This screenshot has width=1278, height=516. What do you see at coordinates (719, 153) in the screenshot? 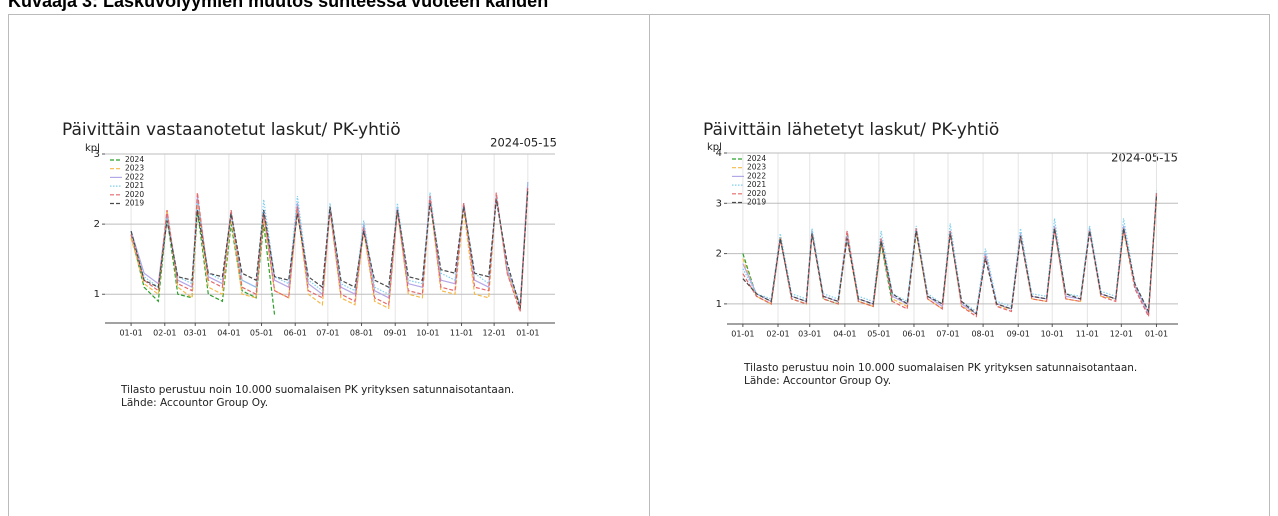
I see `y-tick-label: 4` at bounding box center [719, 153].